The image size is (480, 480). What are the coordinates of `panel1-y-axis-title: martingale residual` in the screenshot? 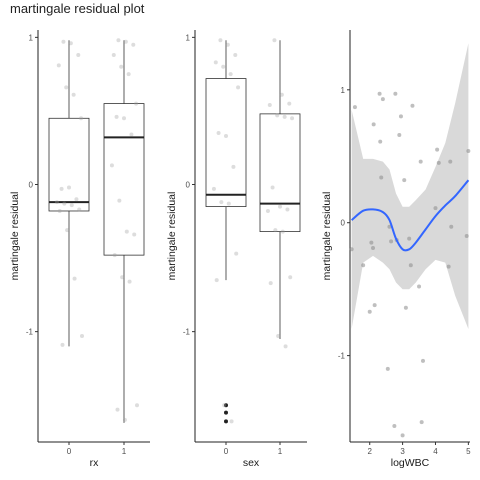 It's located at (15, 236).